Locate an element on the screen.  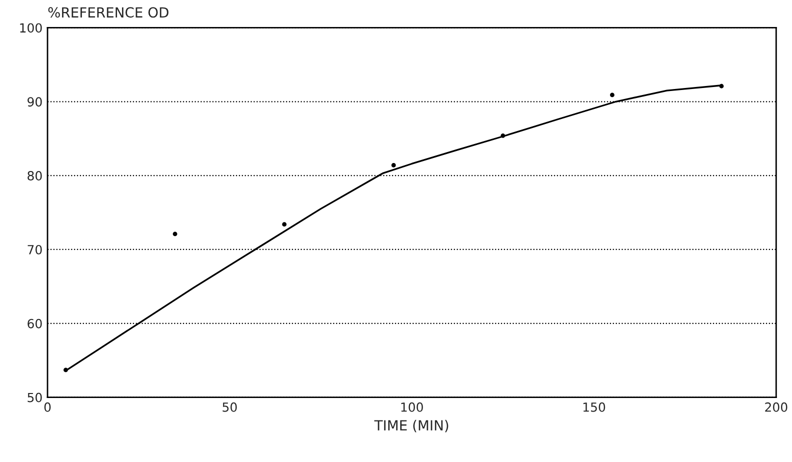
x-tick-label: 0 is located at coordinates (47, 407).